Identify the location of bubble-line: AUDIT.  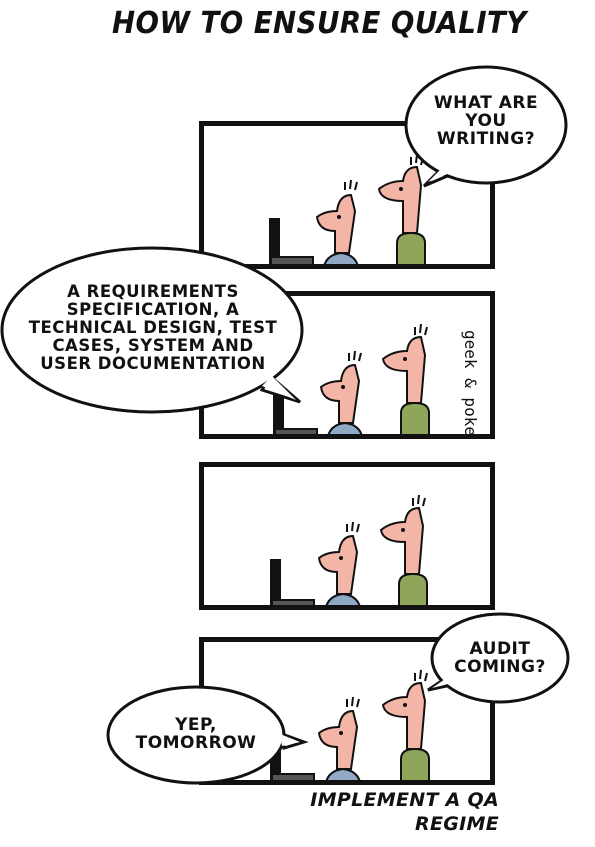
(500, 649).